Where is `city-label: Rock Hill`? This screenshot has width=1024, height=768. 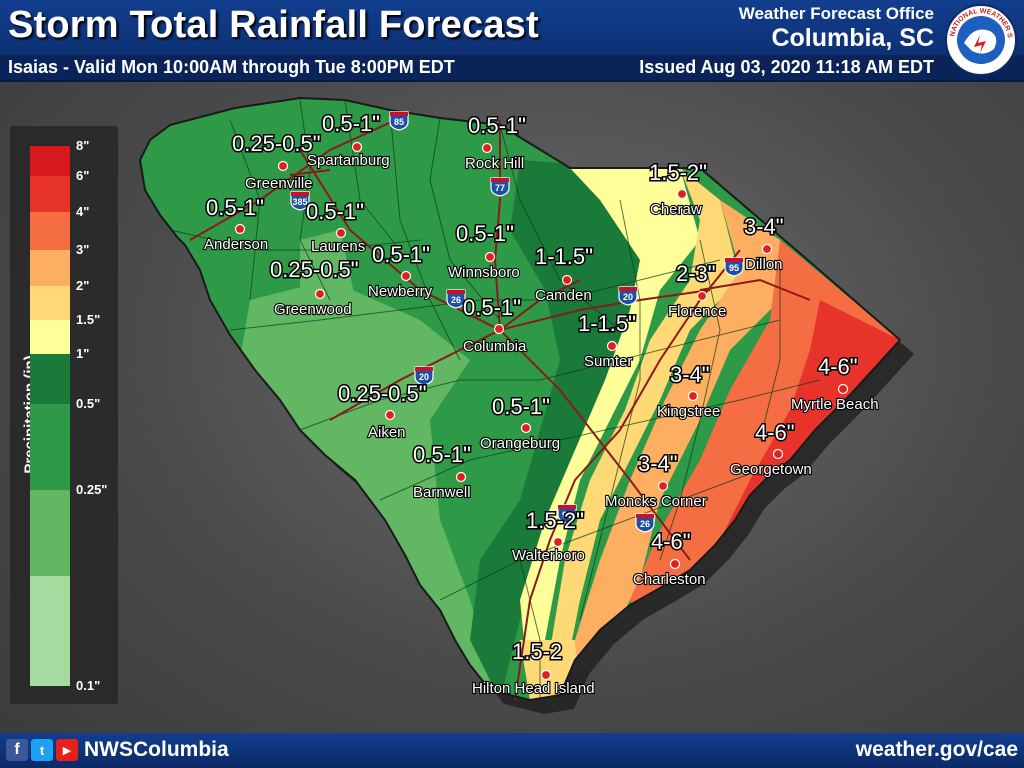 city-label: Rock Hill is located at coordinates (494, 163).